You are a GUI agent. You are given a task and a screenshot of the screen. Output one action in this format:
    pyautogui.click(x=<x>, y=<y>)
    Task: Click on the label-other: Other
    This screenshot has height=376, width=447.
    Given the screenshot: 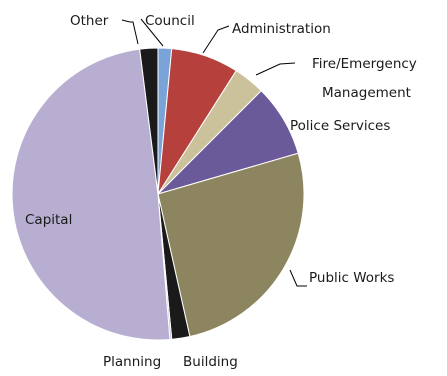 What is the action you would take?
    pyautogui.click(x=89, y=21)
    